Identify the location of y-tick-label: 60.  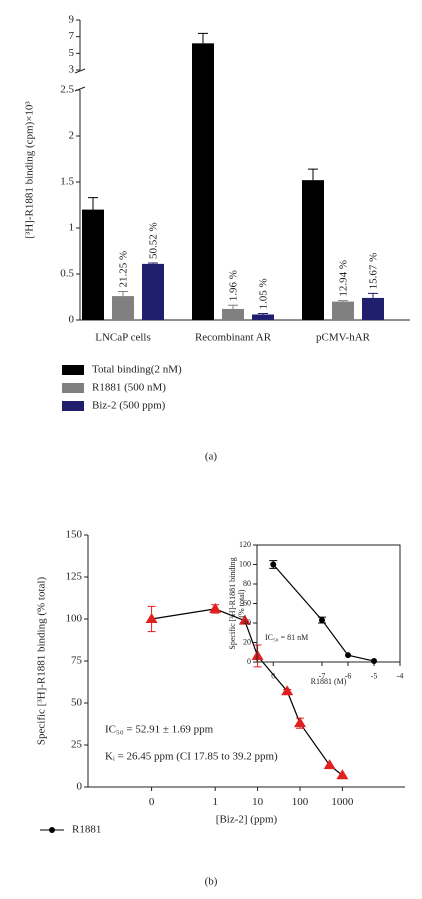
(247, 602).